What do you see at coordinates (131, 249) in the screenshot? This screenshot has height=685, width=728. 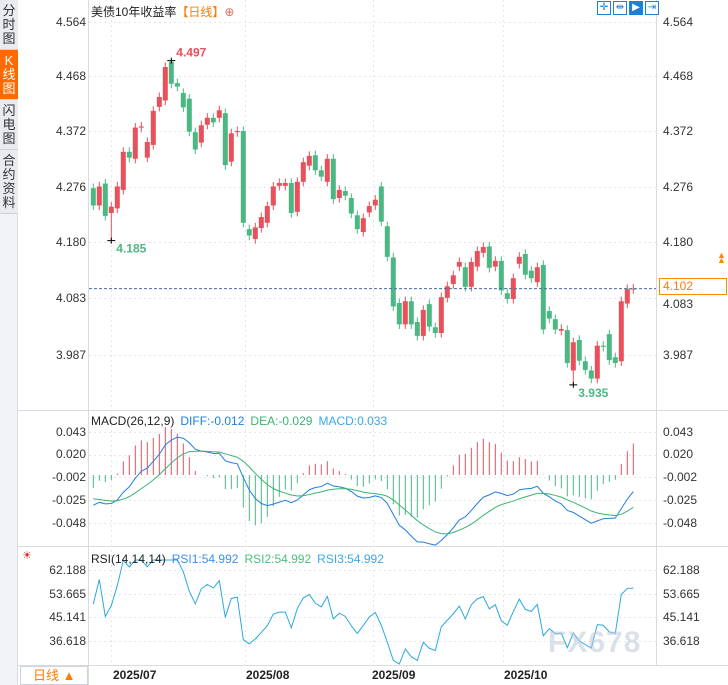 I see `low-annotation: 4.185` at bounding box center [131, 249].